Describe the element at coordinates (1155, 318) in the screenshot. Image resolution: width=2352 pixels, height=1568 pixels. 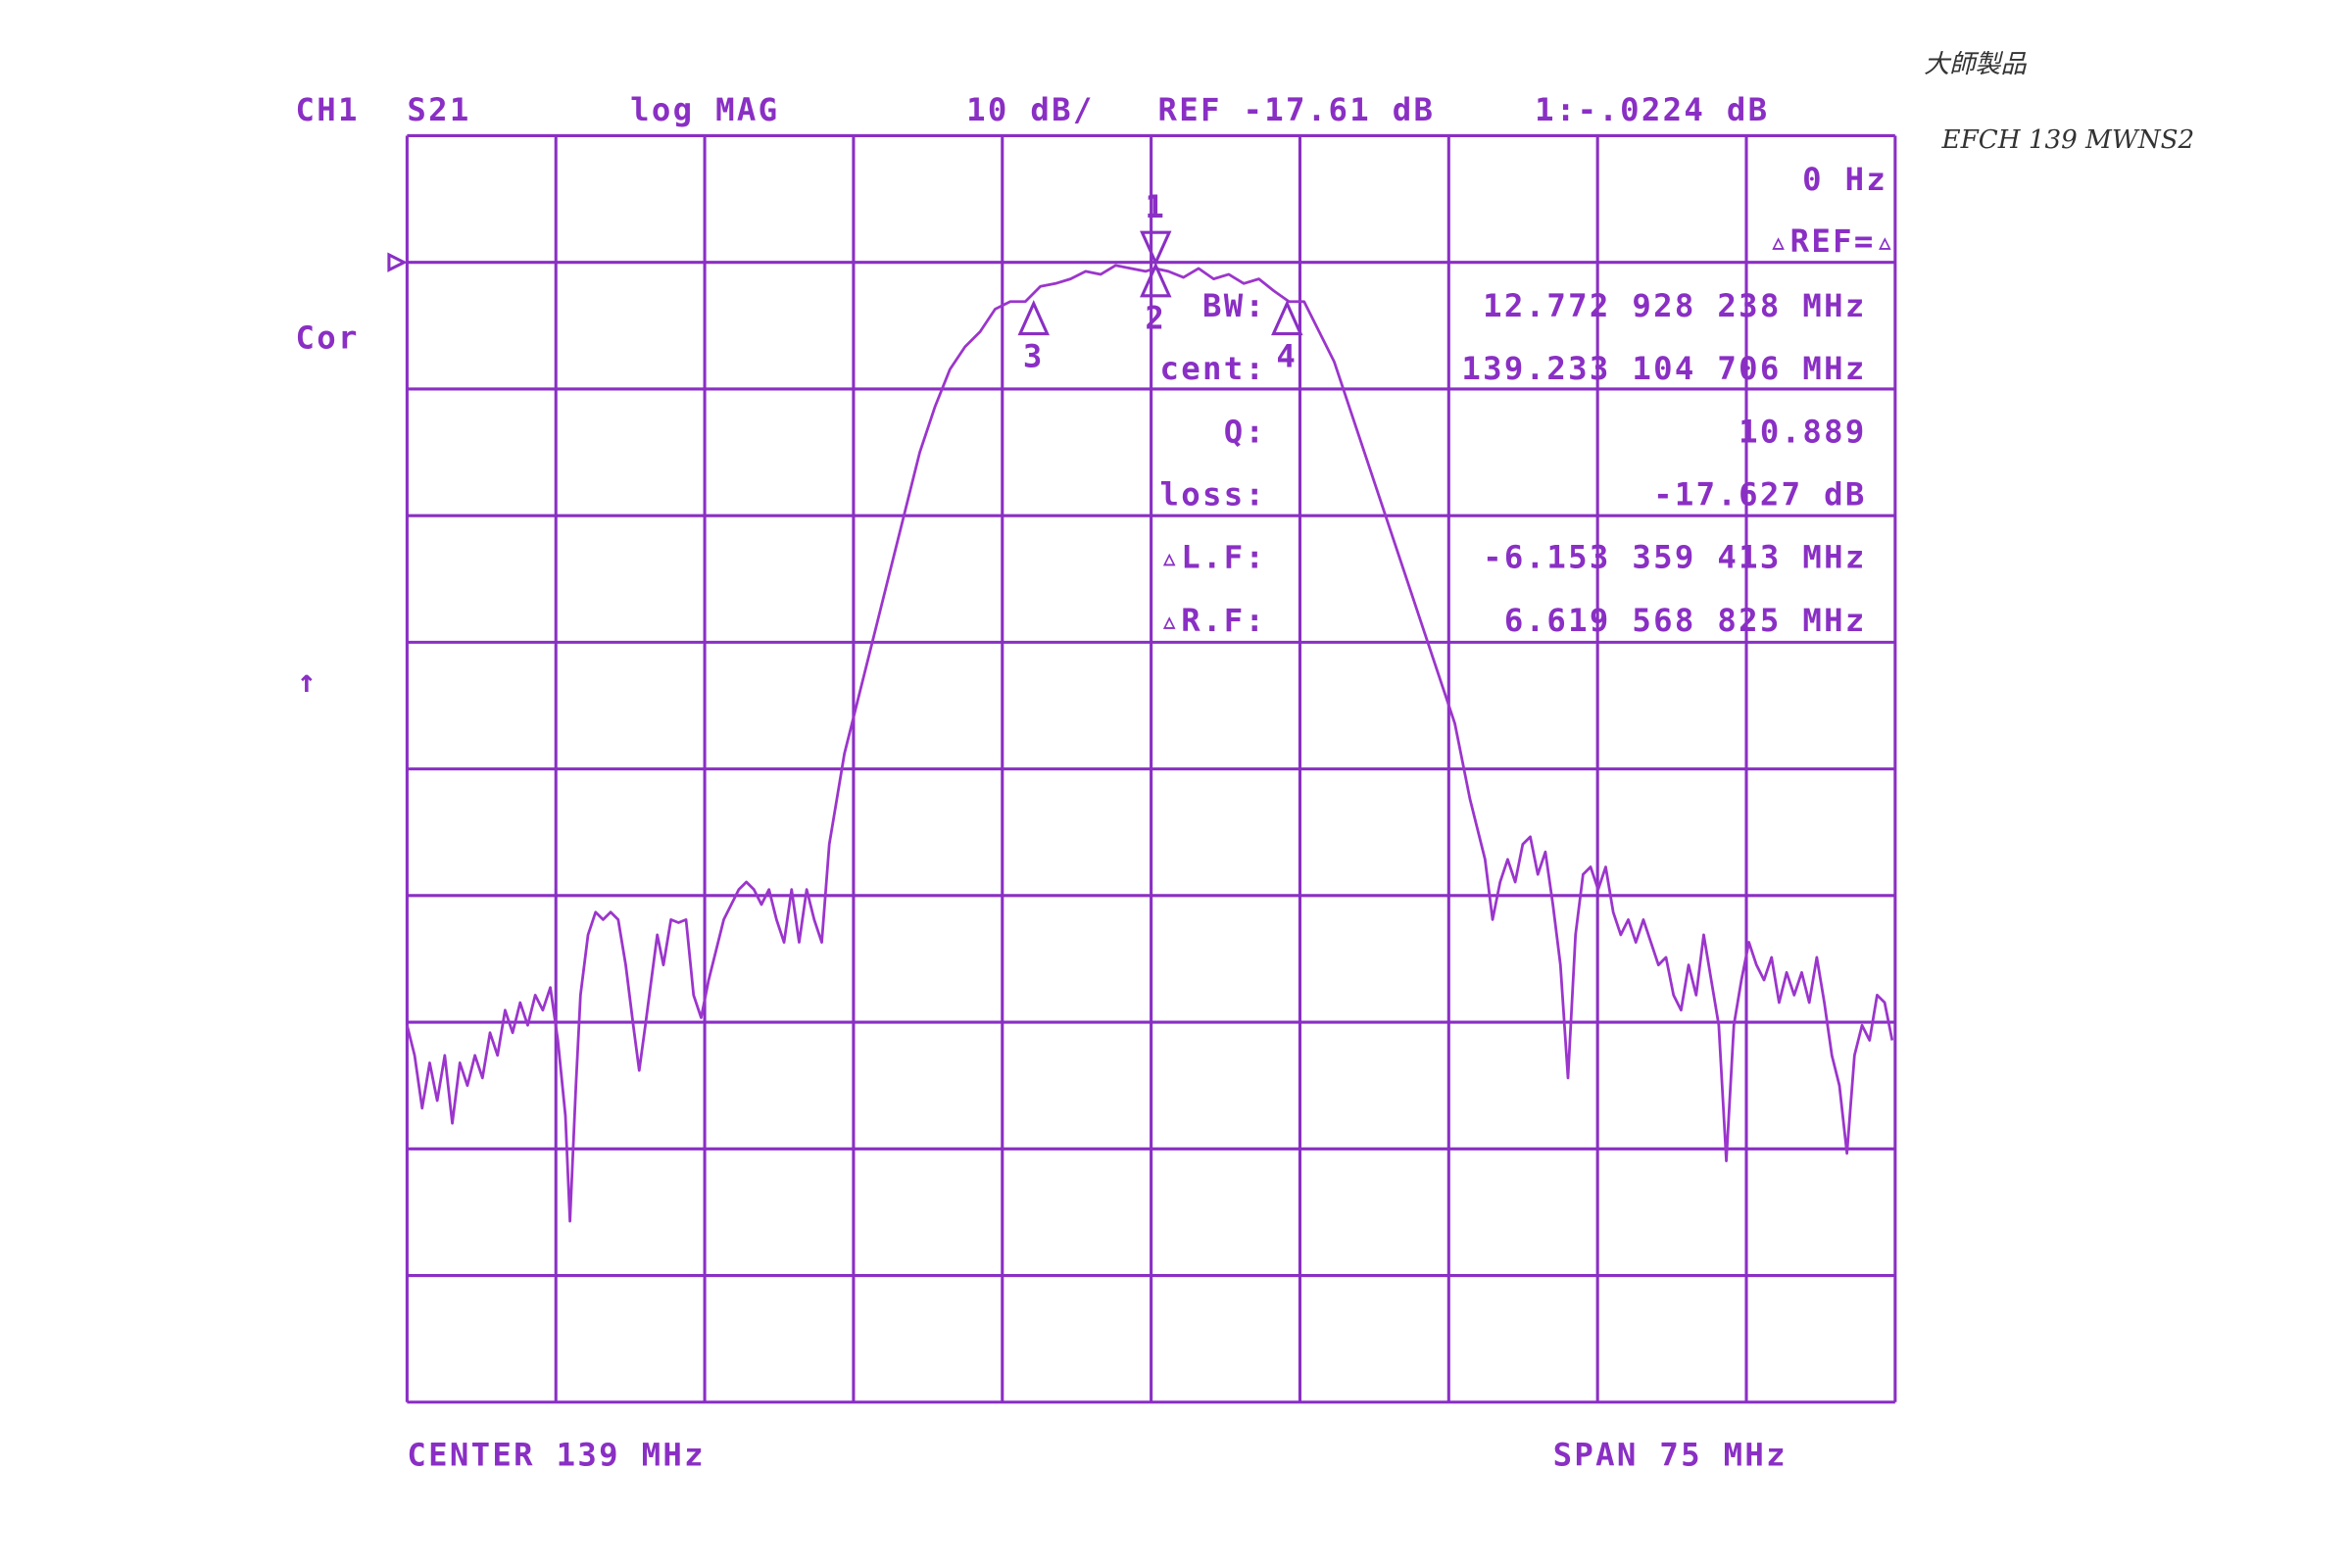
I see `marker-label: 2` at that location.